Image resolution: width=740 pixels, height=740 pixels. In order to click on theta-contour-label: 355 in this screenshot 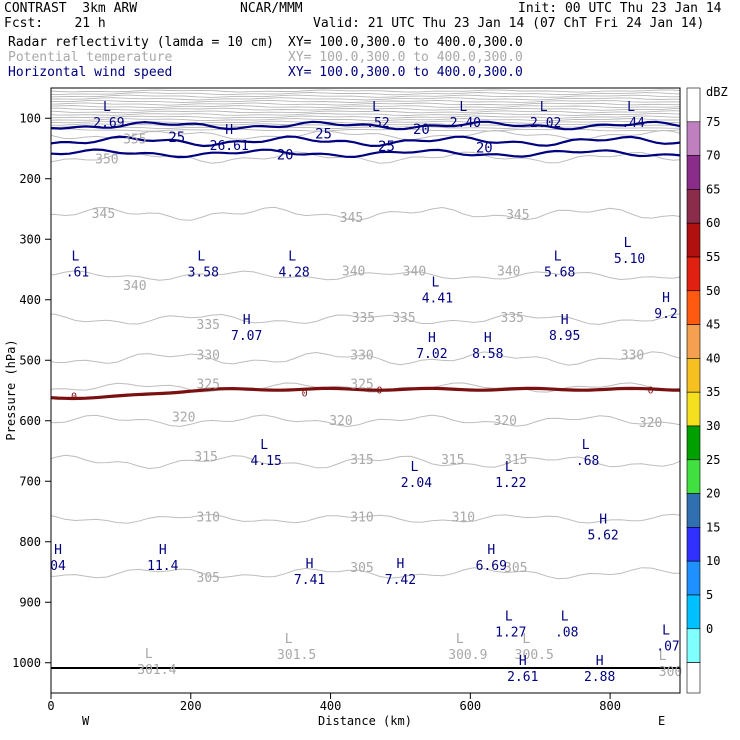, I will do `click(134, 139)`.